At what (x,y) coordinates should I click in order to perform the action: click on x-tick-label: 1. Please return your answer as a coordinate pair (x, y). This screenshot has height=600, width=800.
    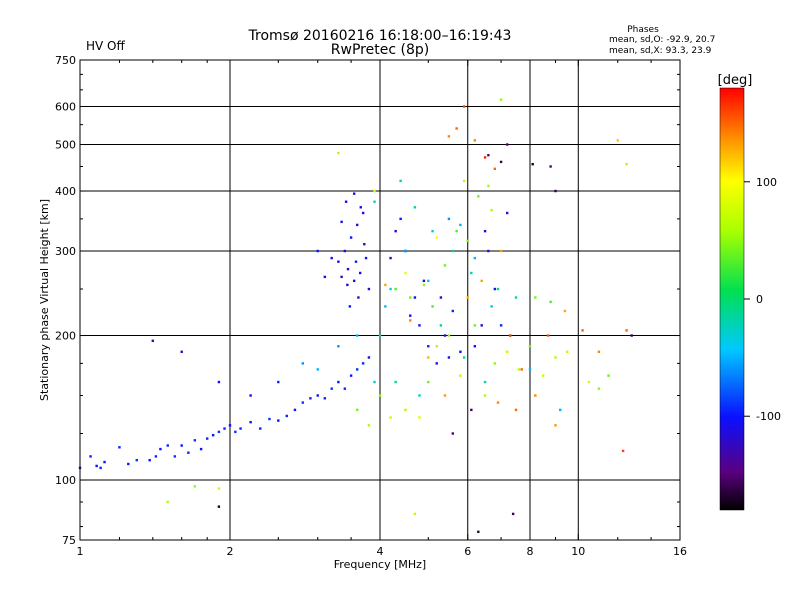
    Looking at the image, I should click on (80, 551).